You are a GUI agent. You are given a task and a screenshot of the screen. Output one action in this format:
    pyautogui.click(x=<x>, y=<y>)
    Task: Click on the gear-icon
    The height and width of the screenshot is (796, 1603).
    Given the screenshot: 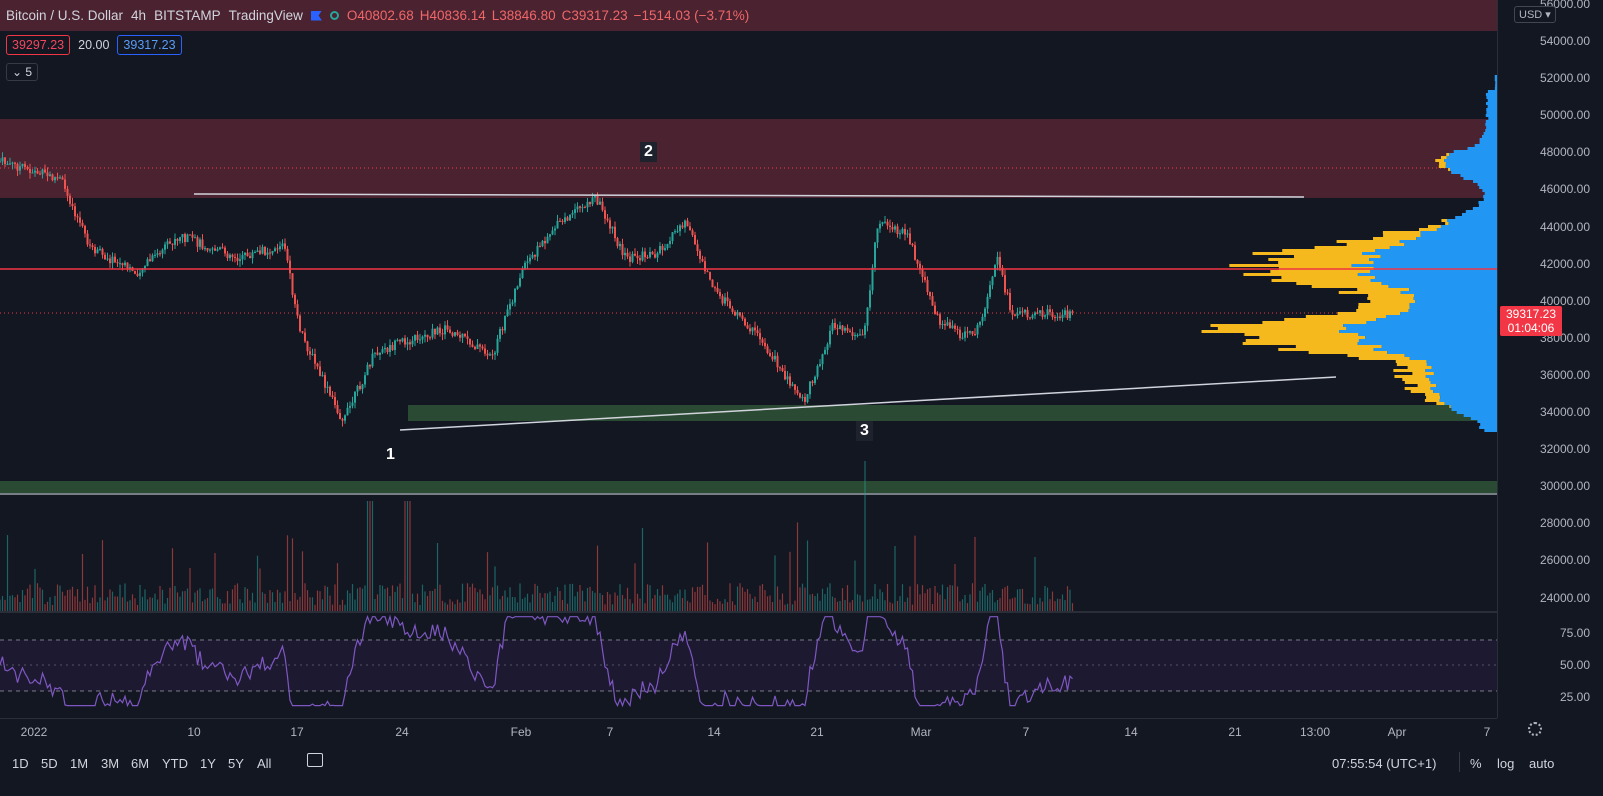 What is the action you would take?
    pyautogui.click(x=1535, y=729)
    